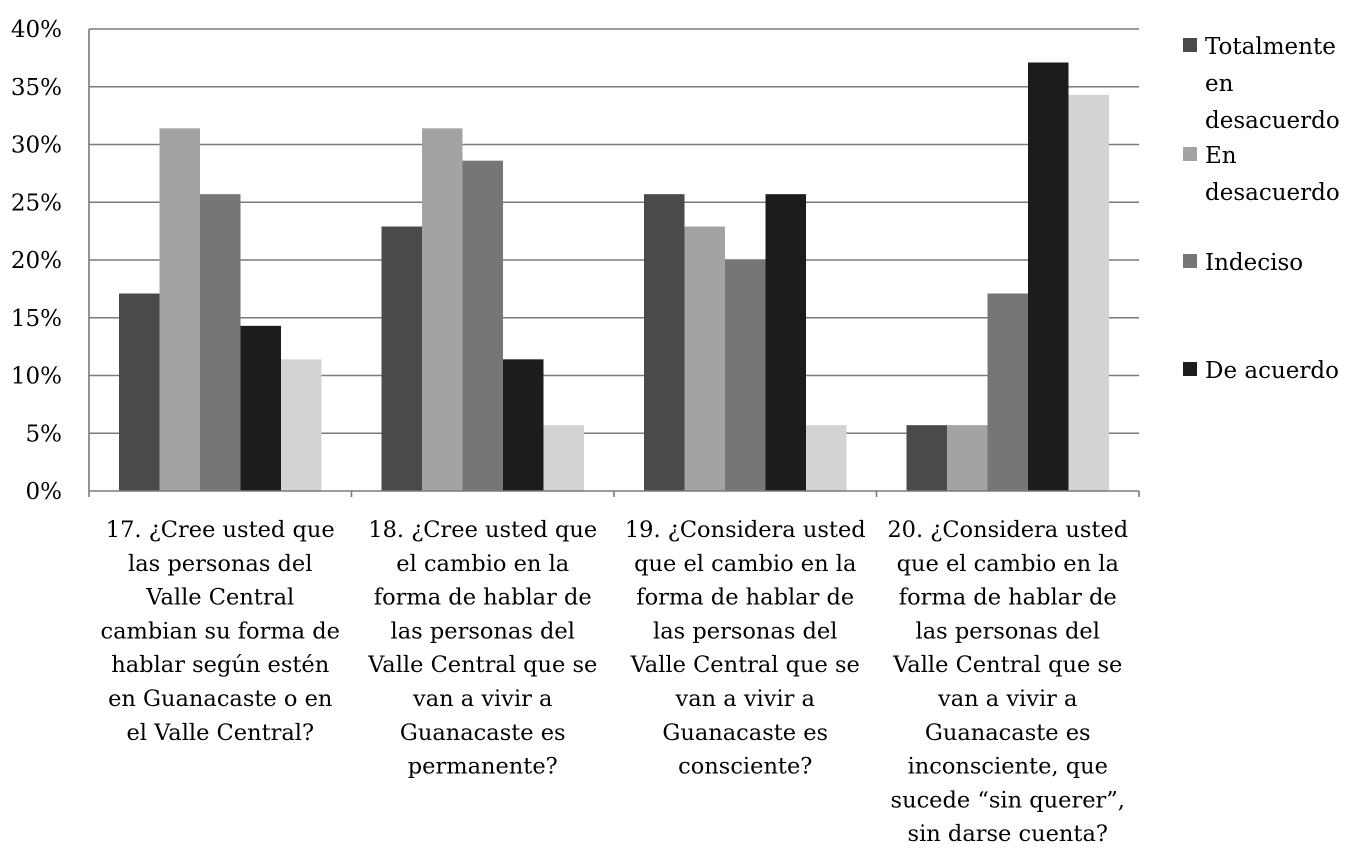 The width and height of the screenshot is (1358, 854). Describe the element at coordinates (36, 377) in the screenshot. I see `y-tick-label: 10%` at that location.